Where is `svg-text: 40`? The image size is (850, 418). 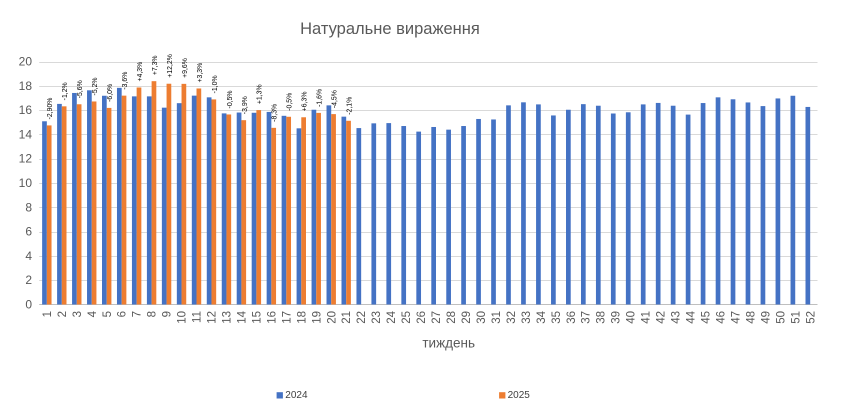 svg-text: 40 is located at coordinates (632, 317).